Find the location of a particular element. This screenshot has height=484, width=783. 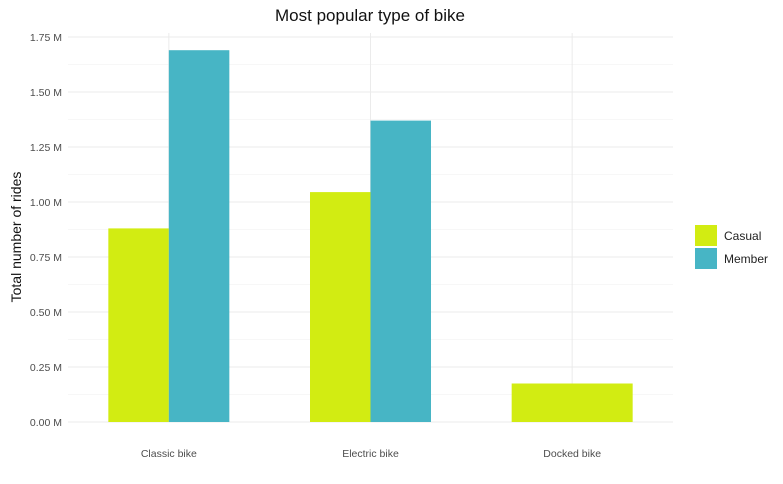

x-tick-label: Docked bike is located at coordinates (572, 454).